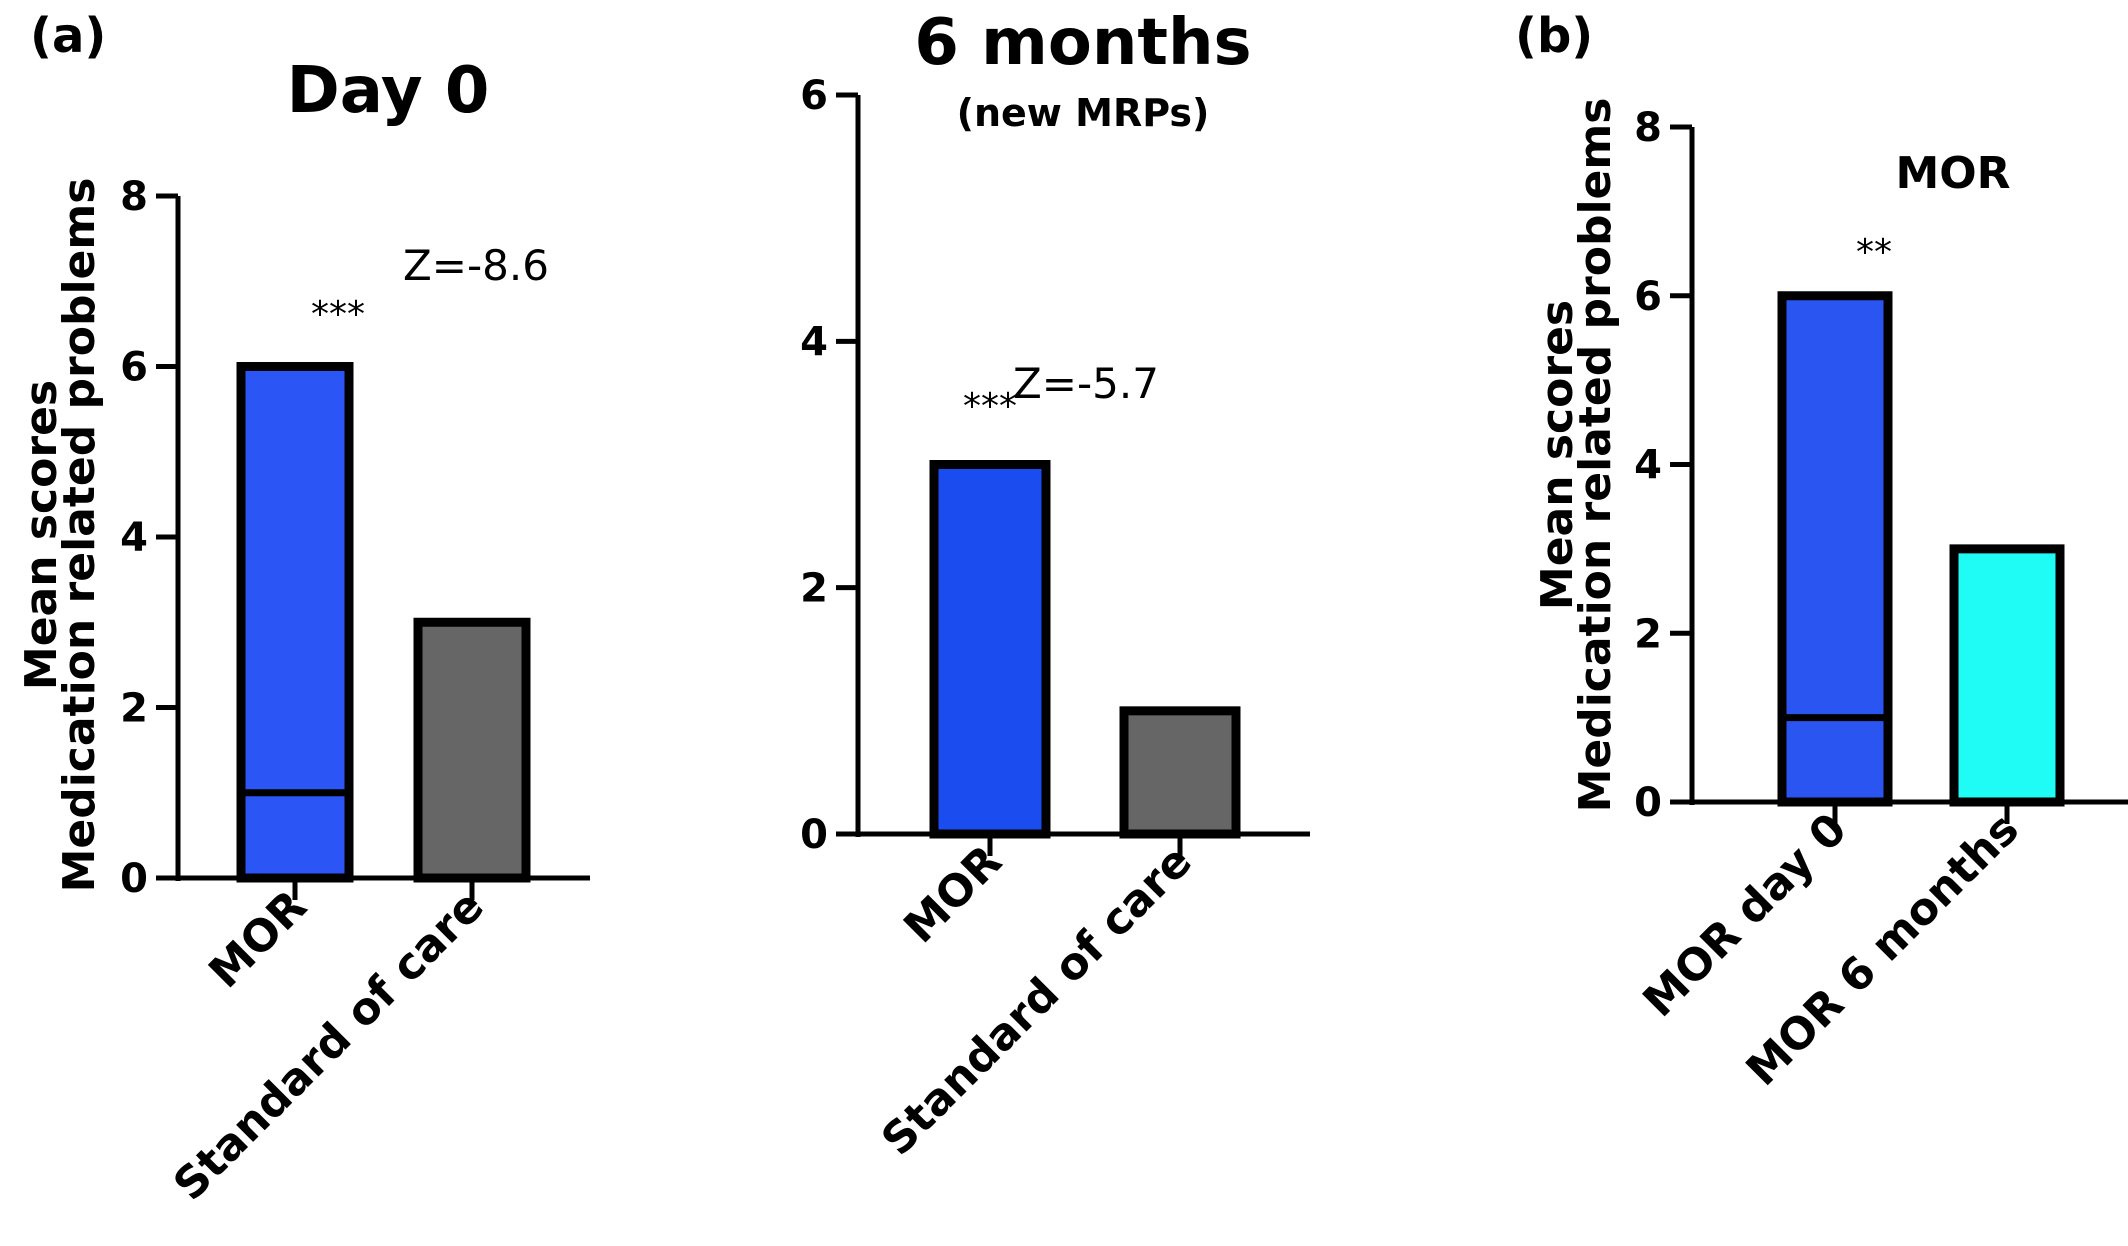  Describe the element at coordinates (388, 91) in the screenshot. I see `chart-title: Day 0` at that location.